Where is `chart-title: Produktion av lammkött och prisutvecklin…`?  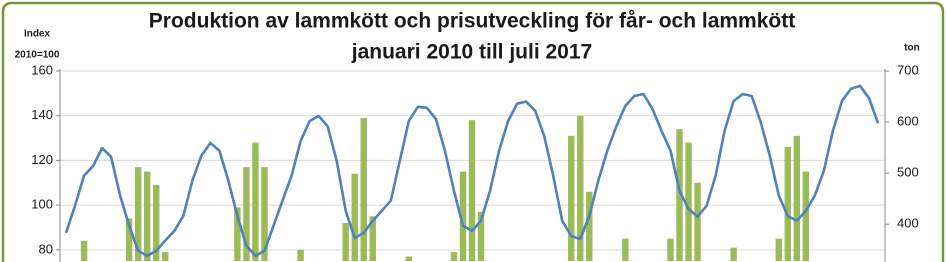
chart-title: Produktion av lammkött och prisutvecklin… is located at coordinates (472, 21).